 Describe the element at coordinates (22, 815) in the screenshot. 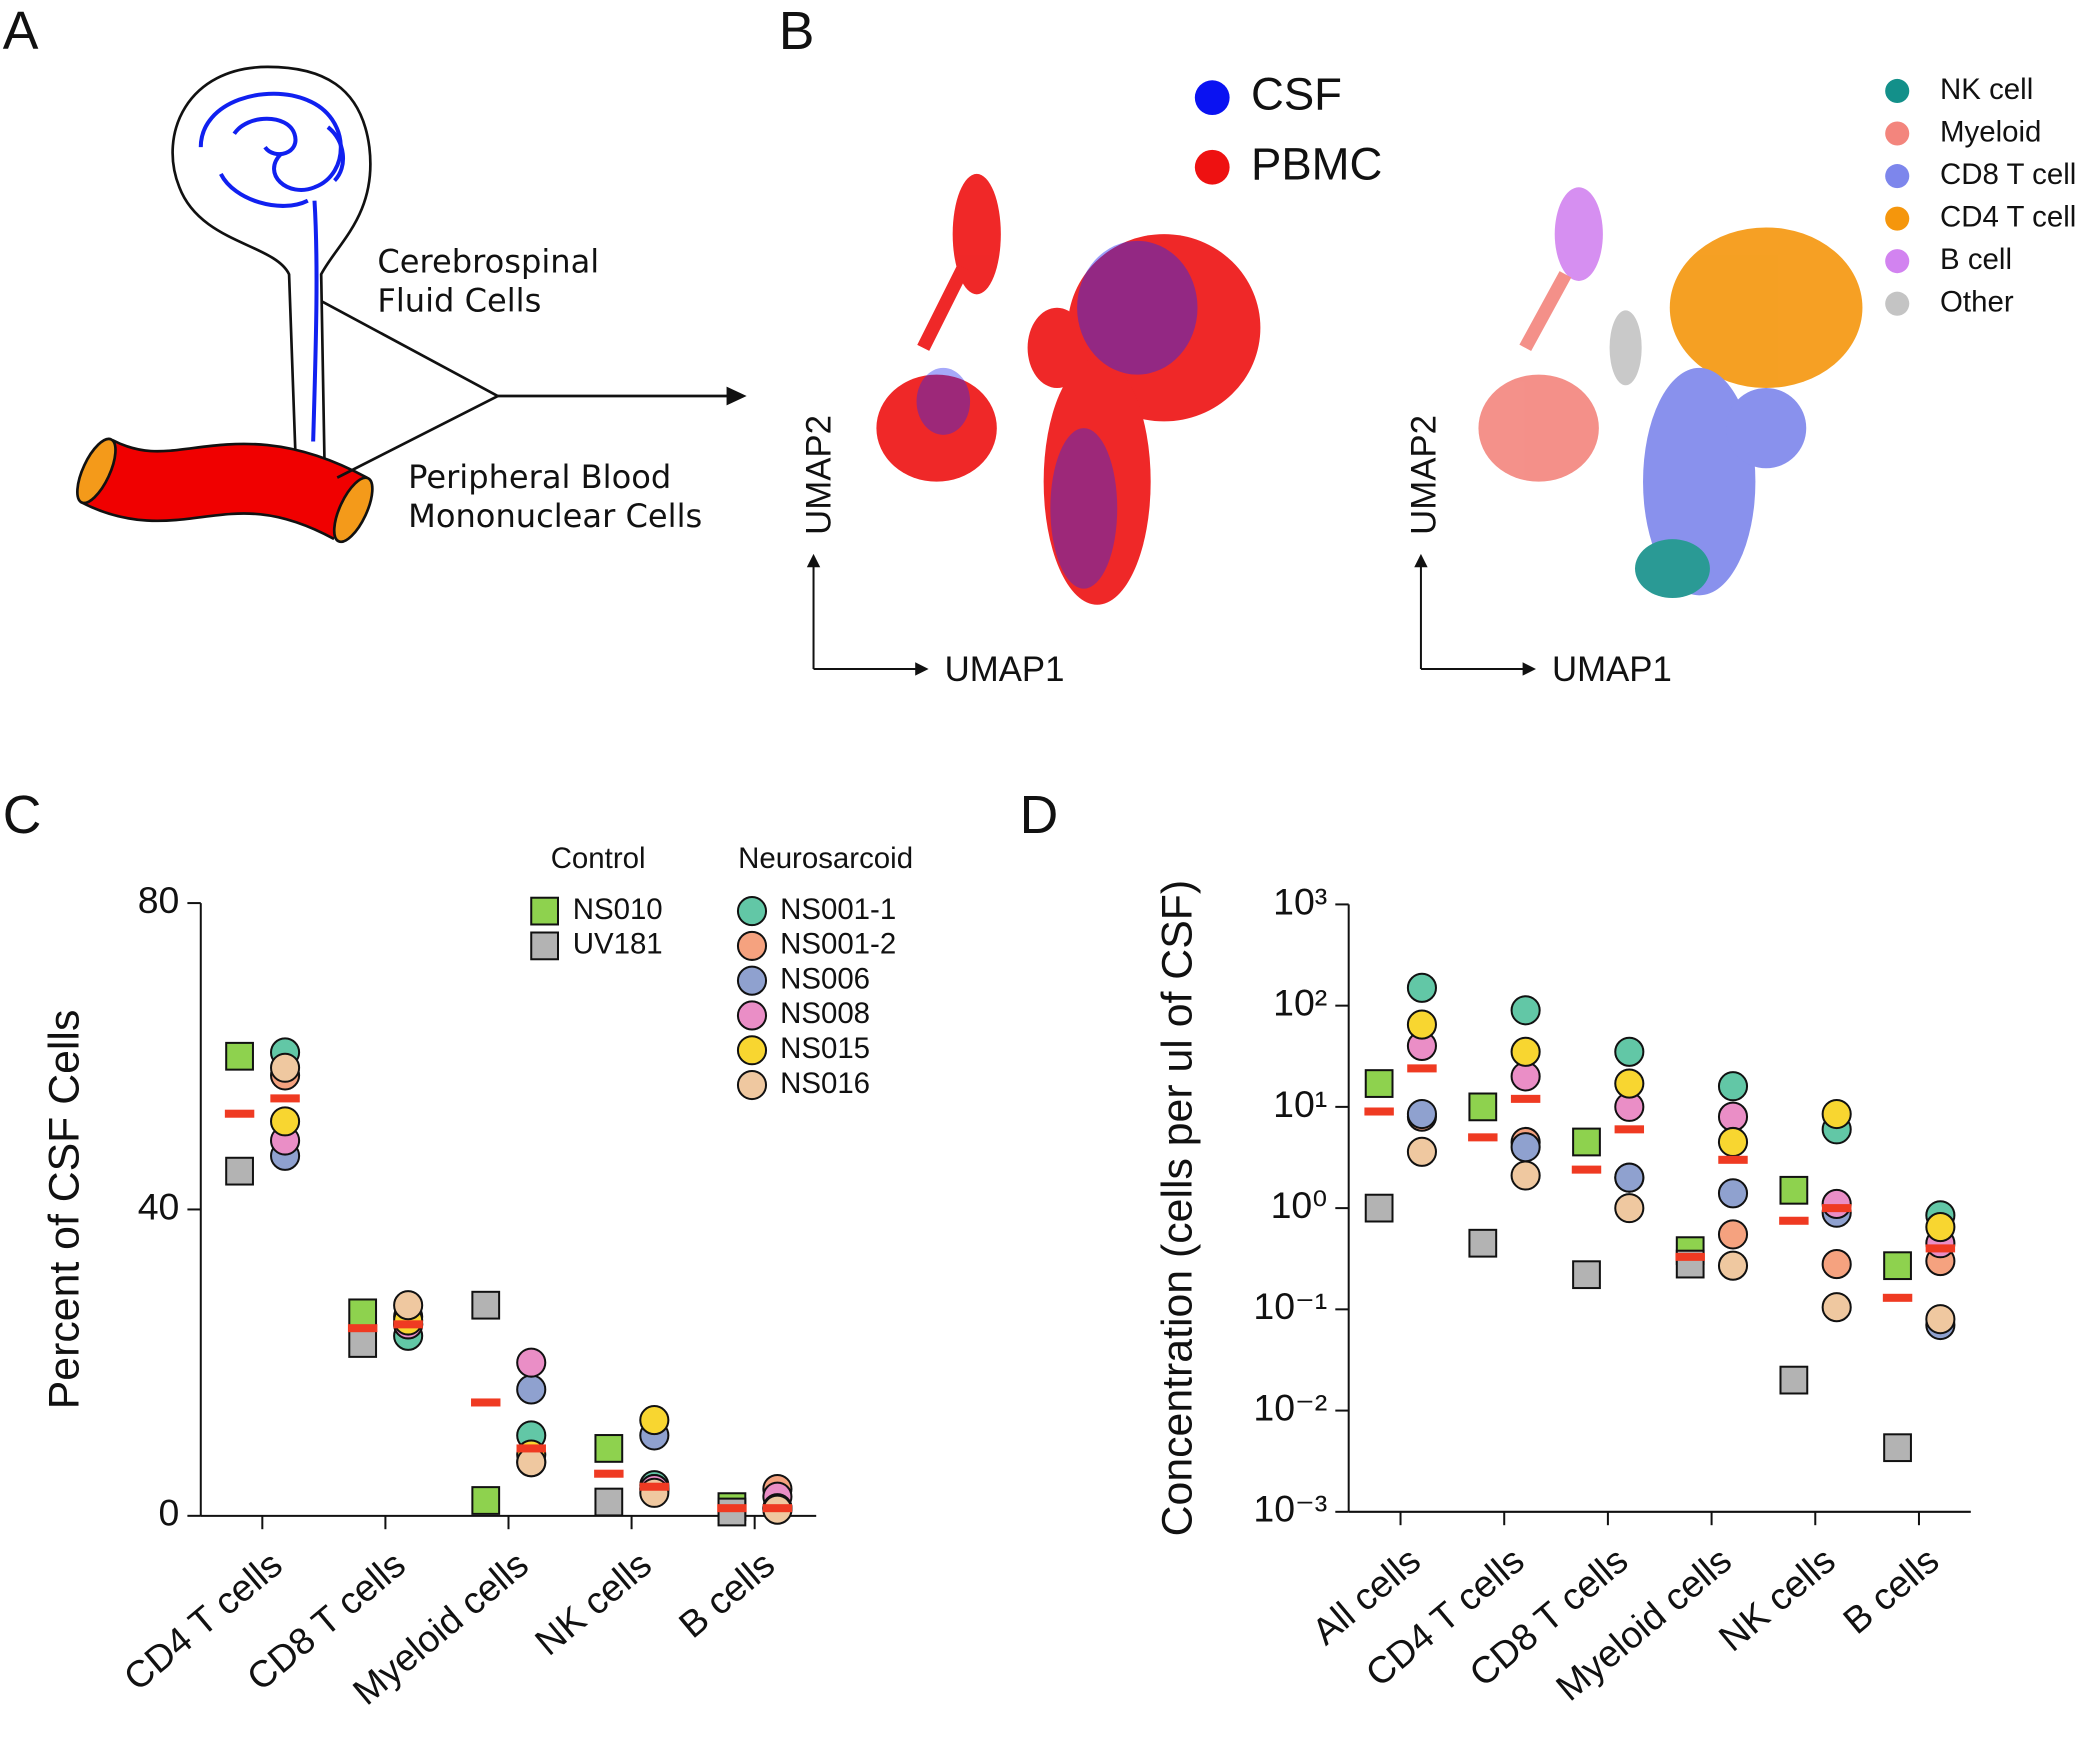

I see `panel-label: C` at that location.